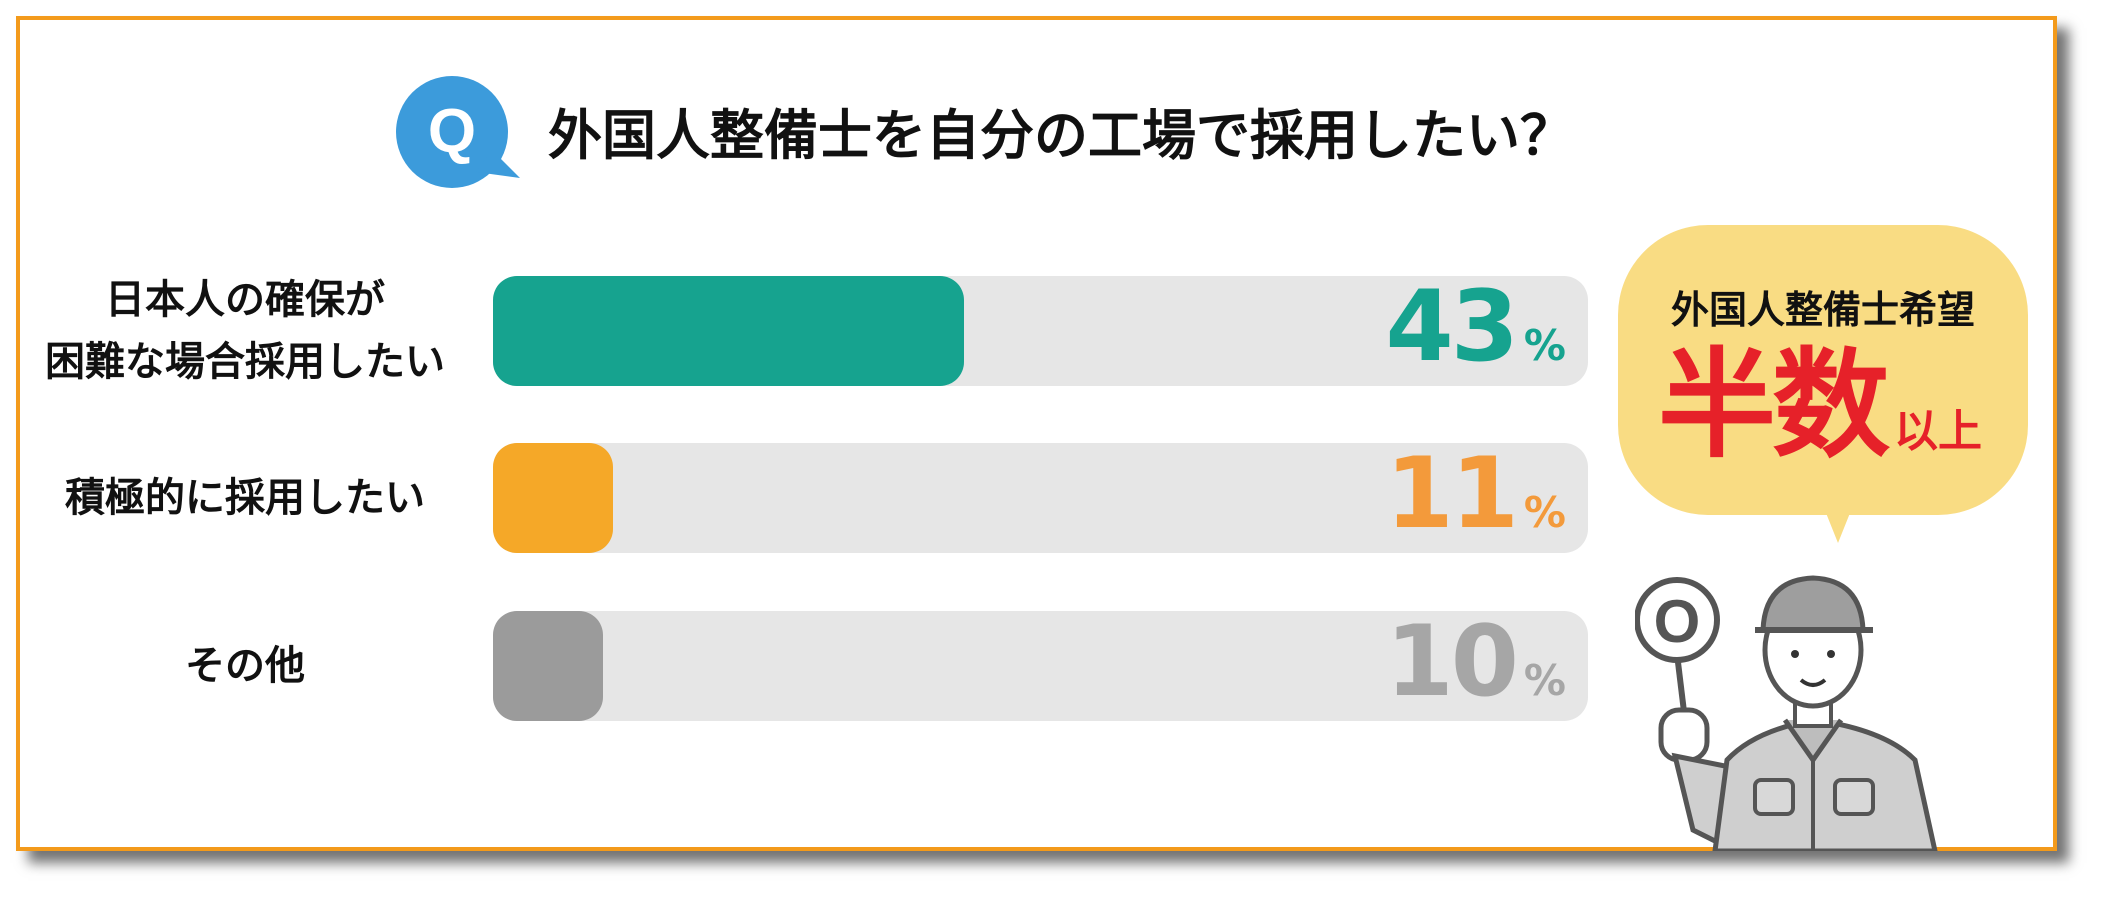  I want to click on bubble-body, so click(1823, 370).